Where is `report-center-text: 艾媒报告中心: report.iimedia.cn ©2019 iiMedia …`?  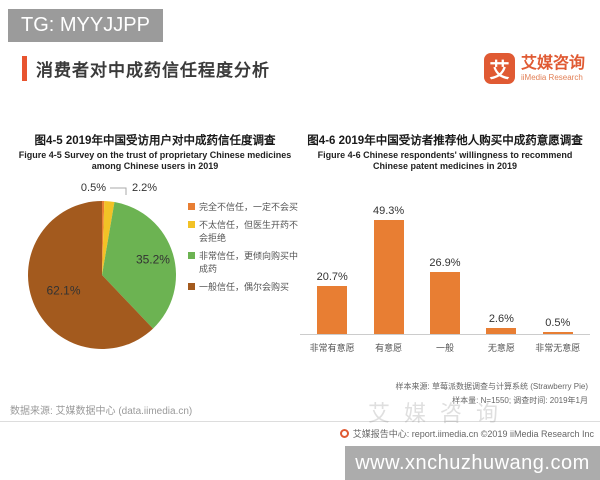 report-center-text: 艾媒报告中心: report.iimedia.cn ©2019 iiMedia … is located at coordinates (473, 434).